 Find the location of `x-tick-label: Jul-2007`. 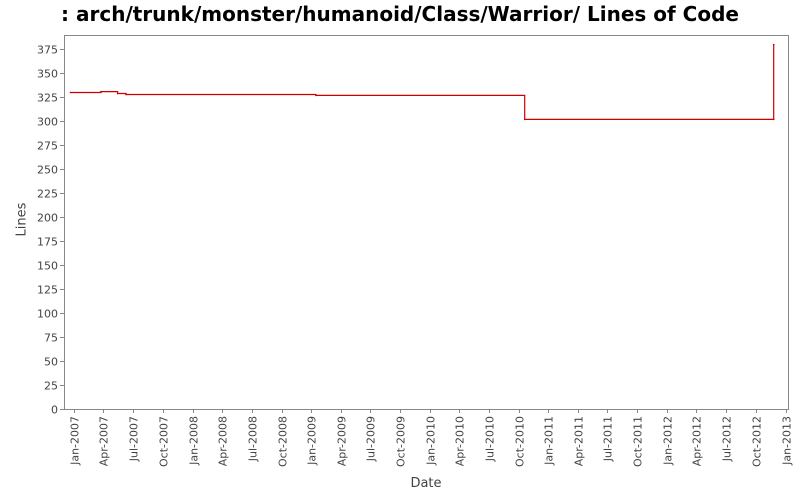

x-tick-label: Jul-2007 is located at coordinates (134, 439).